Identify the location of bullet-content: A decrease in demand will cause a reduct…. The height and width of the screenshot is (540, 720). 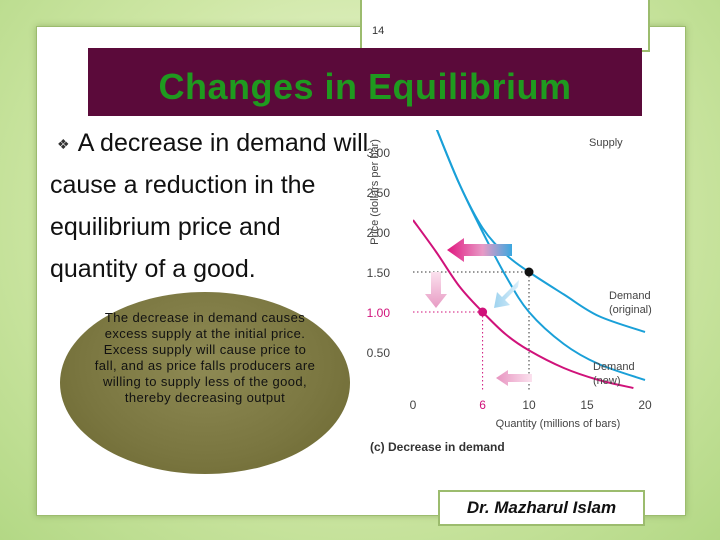
(209, 206).